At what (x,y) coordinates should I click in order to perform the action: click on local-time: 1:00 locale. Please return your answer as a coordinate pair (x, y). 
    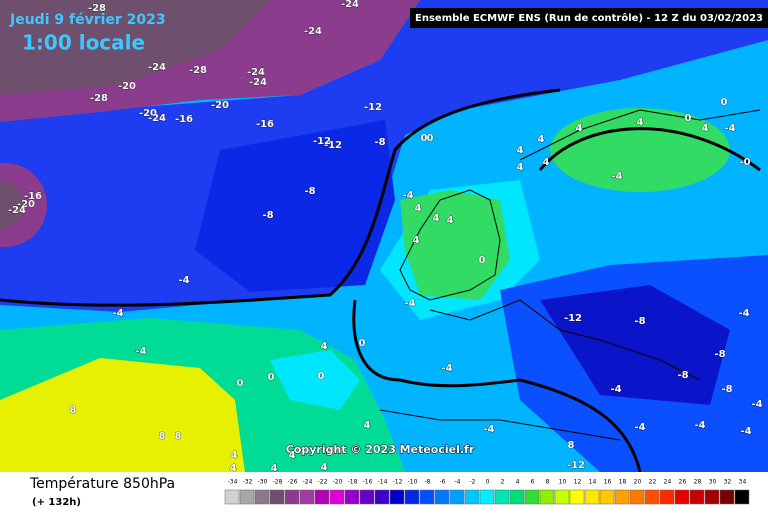
    Looking at the image, I should click on (83, 43).